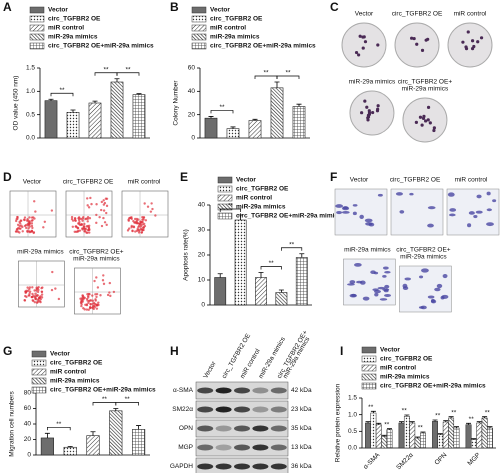 The height and width of the screenshot is (473, 500). Describe the element at coordinates (174, 7) in the screenshot. I see `panel-letter: B` at that location.